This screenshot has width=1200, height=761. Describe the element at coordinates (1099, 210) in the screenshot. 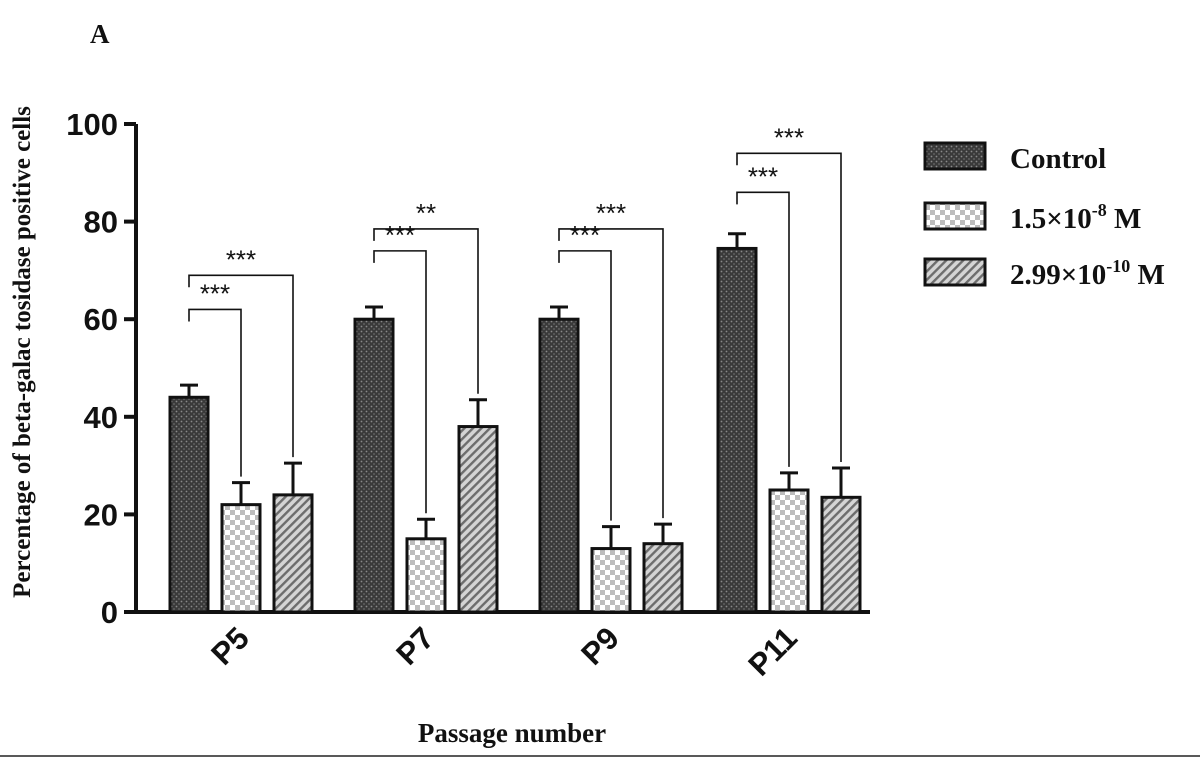

I see `legend-label-superscript: -8` at that location.